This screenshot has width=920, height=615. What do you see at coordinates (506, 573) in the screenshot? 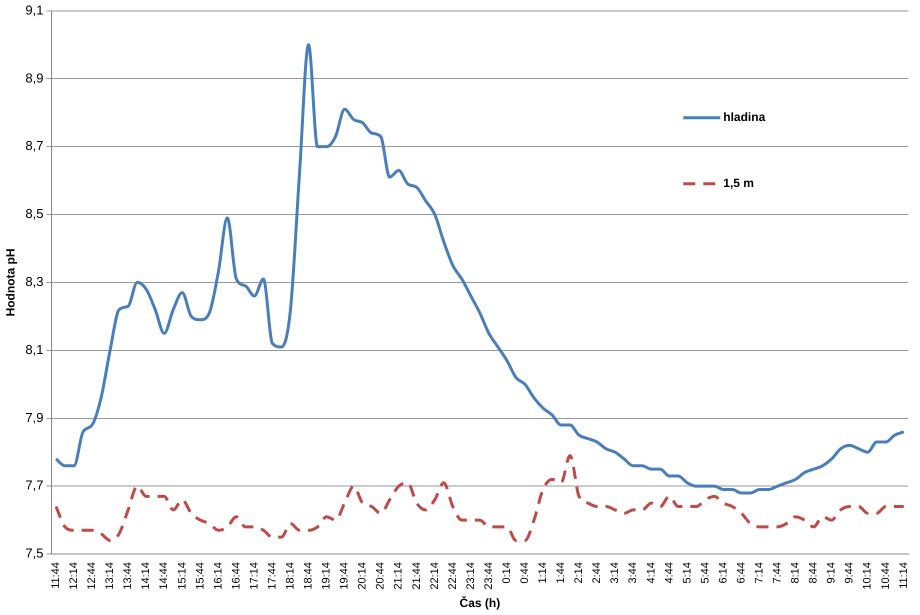
I see `x-tick-label: 0:14` at bounding box center [506, 573].